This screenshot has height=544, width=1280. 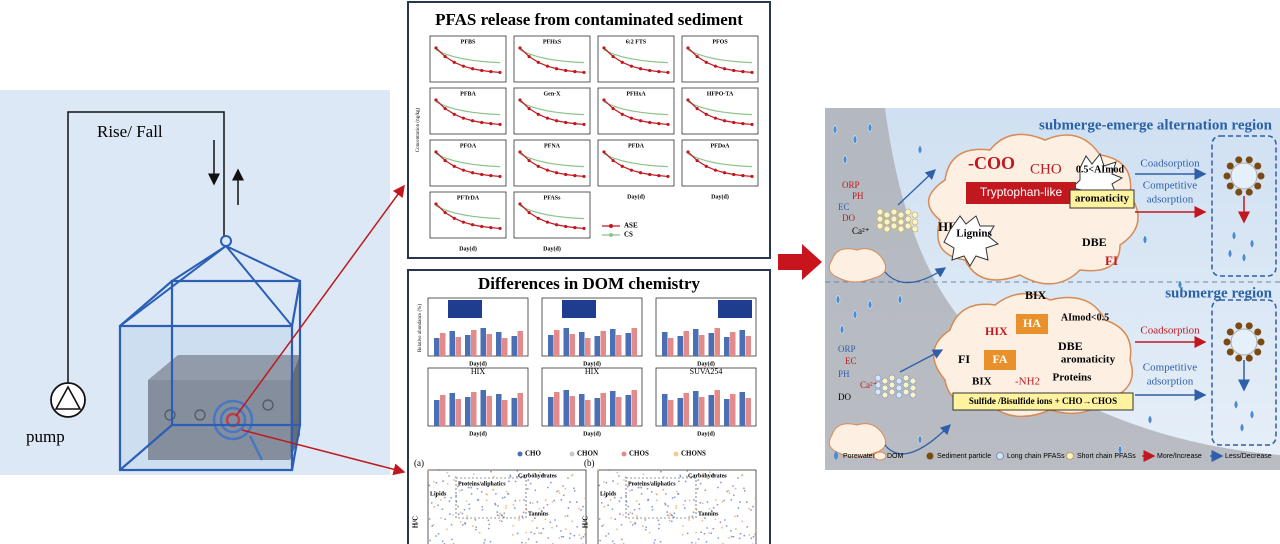 I want to click on param: ORP, so click(x=851, y=185).